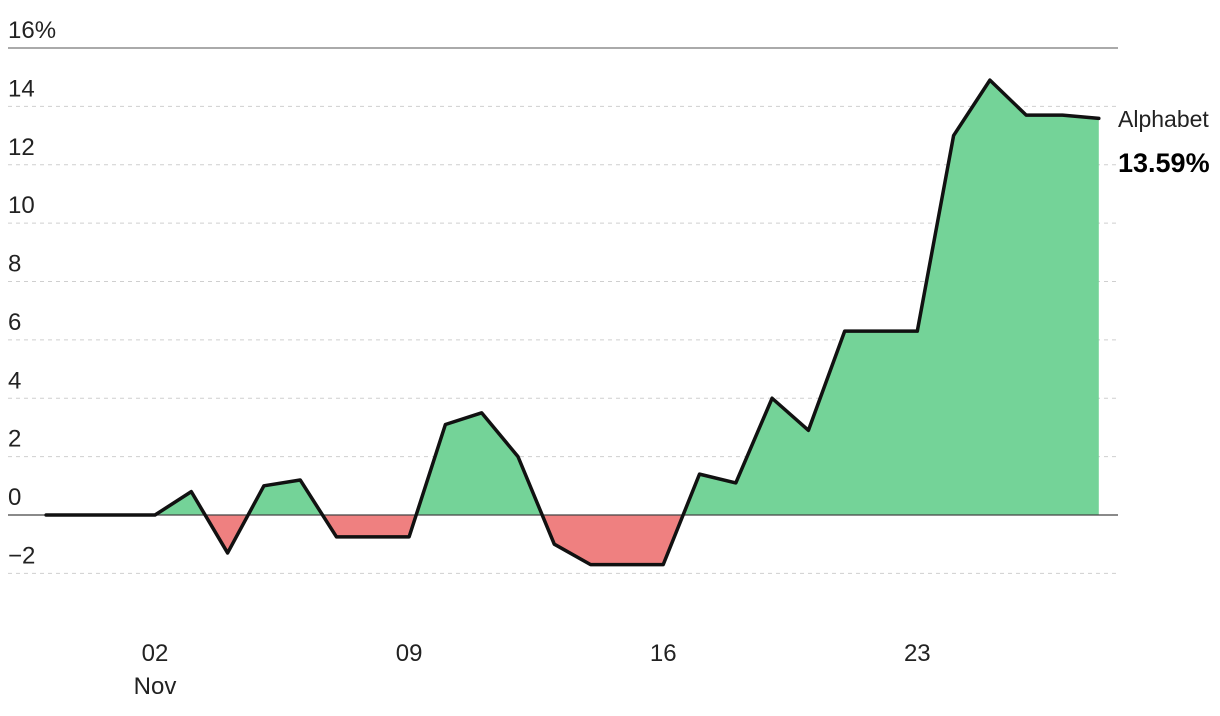 The image size is (1220, 716). Describe the element at coordinates (21, 88) in the screenshot. I see `y-tick-label: 14` at that location.